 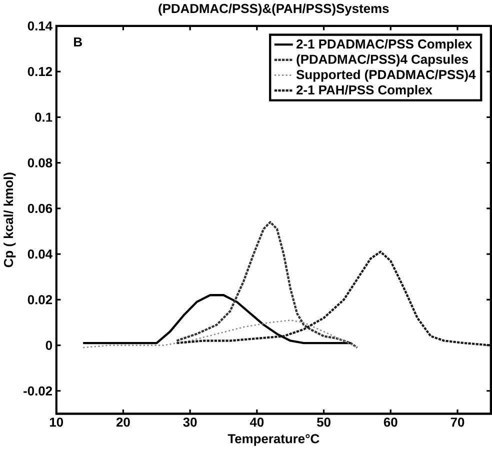 I want to click on legend-label: 2-1 PAH/PSS Complex, so click(x=364, y=90).